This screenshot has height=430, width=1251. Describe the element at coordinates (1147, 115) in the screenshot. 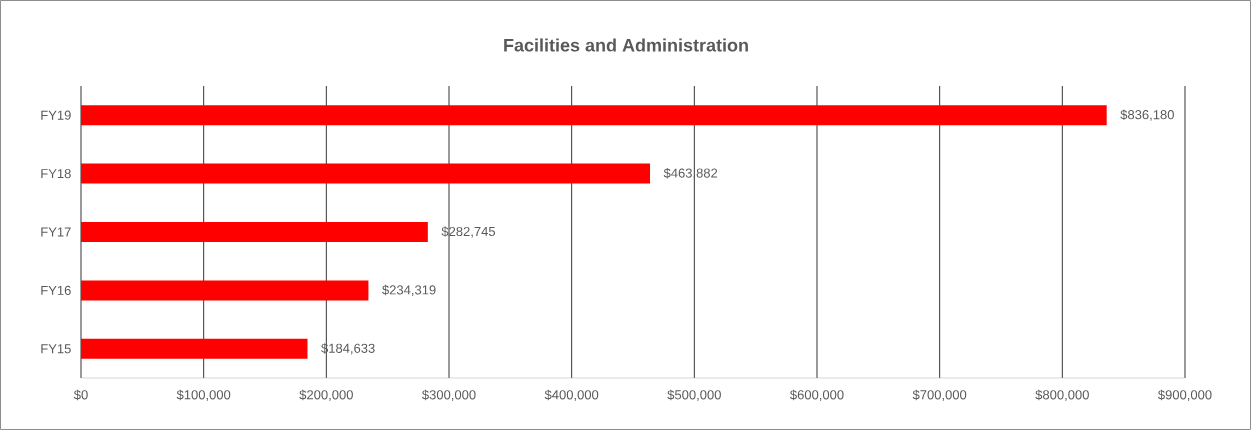

I see `data-label: $836,180` at that location.